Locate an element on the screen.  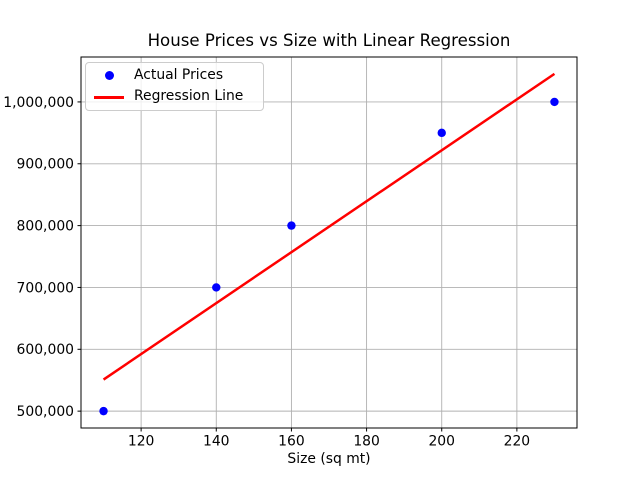
line-segment-icon is located at coordinates (109, 97).